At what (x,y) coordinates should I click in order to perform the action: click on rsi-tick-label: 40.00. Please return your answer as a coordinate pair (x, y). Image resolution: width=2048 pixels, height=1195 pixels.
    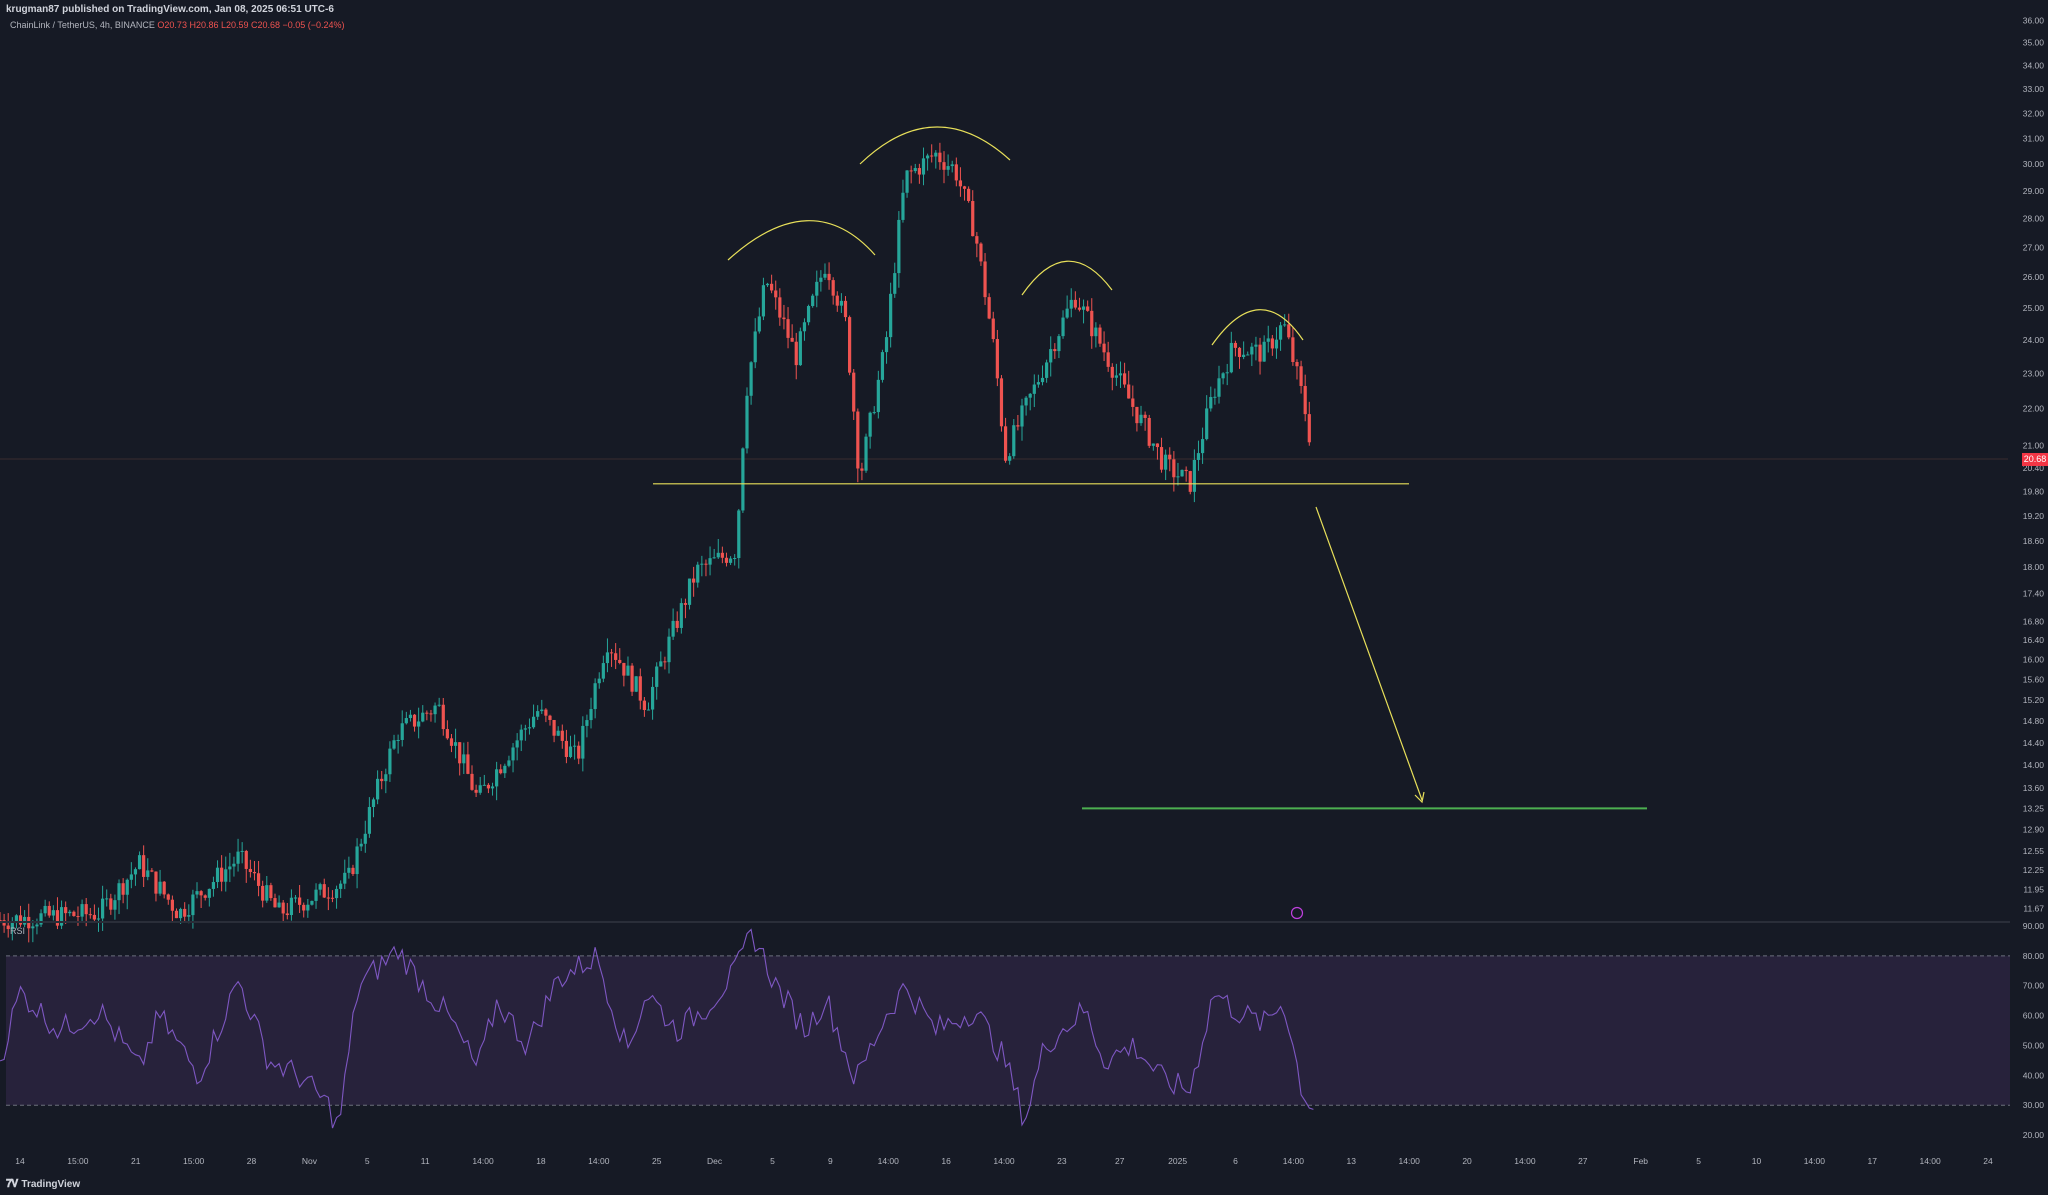
    Looking at the image, I should click on (2034, 1075).